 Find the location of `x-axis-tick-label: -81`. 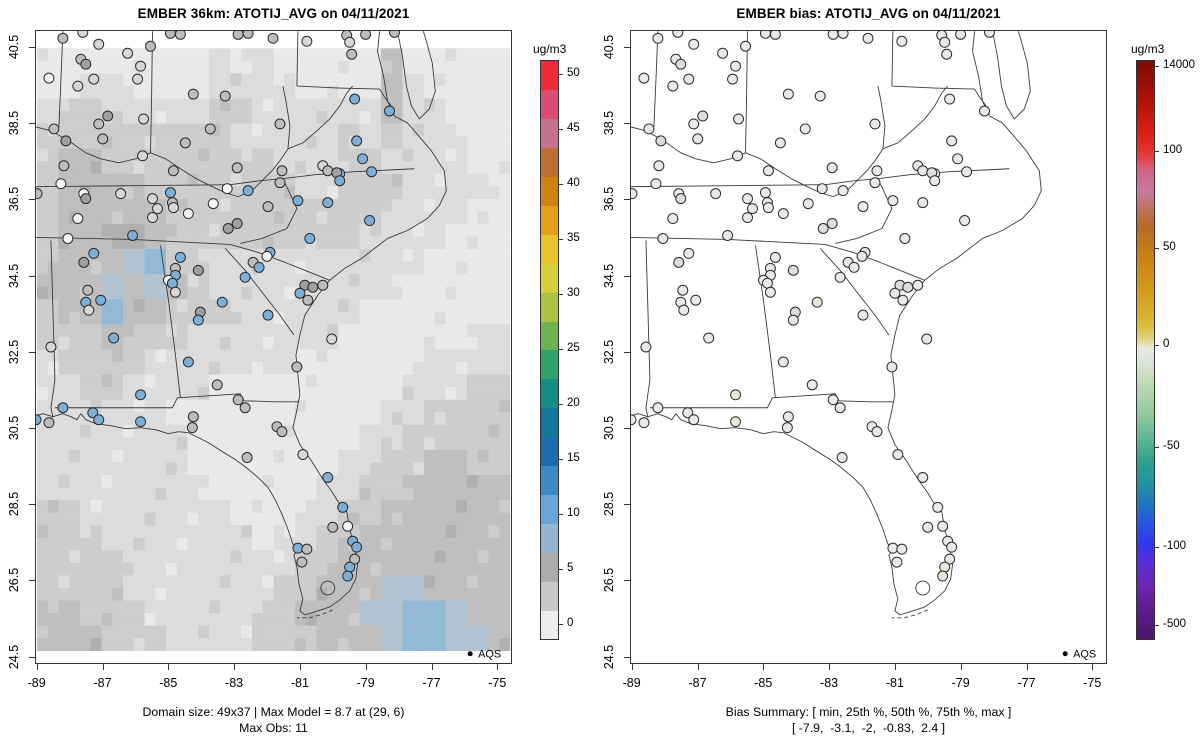

x-axis-tick-label: -81 is located at coordinates (894, 683).